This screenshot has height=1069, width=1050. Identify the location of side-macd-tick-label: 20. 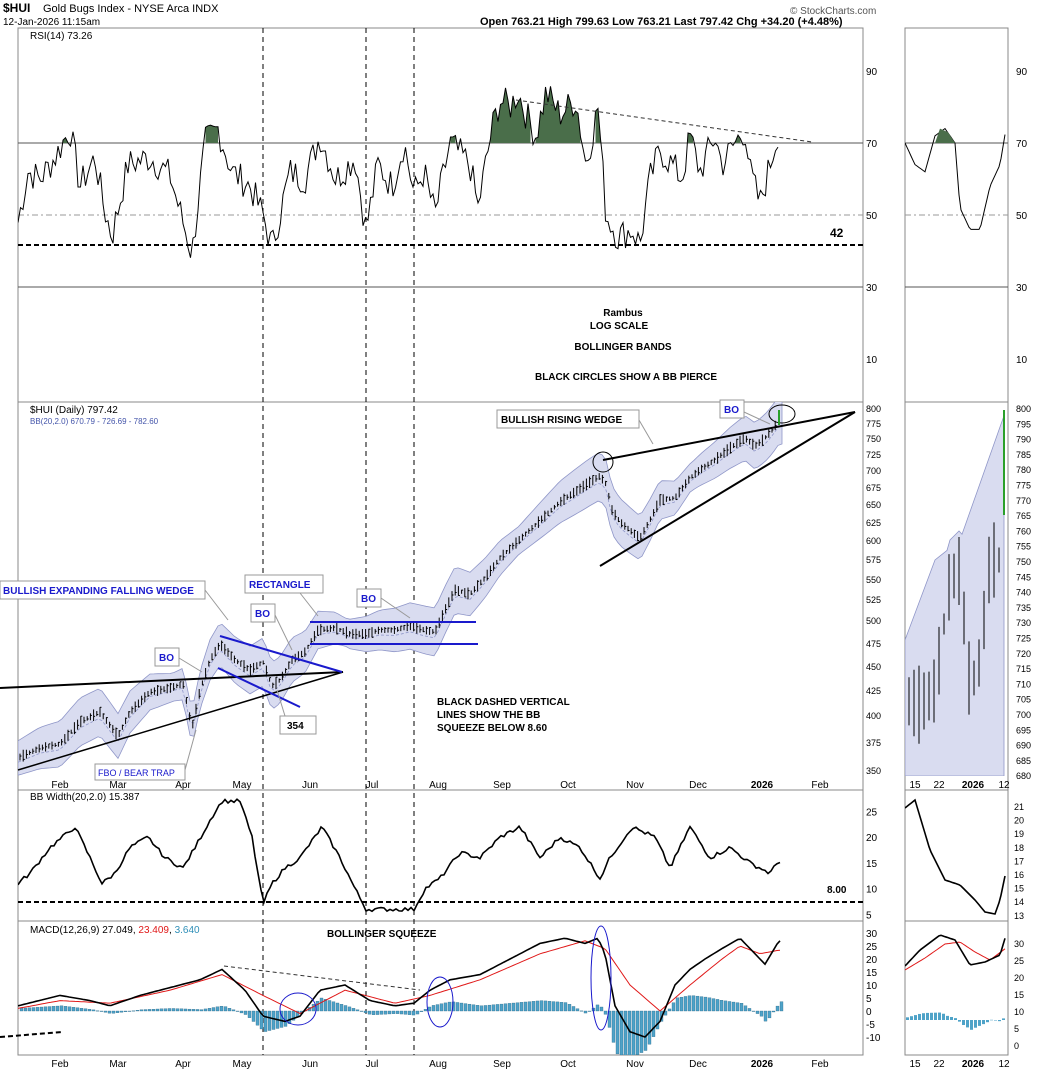
(1019, 978).